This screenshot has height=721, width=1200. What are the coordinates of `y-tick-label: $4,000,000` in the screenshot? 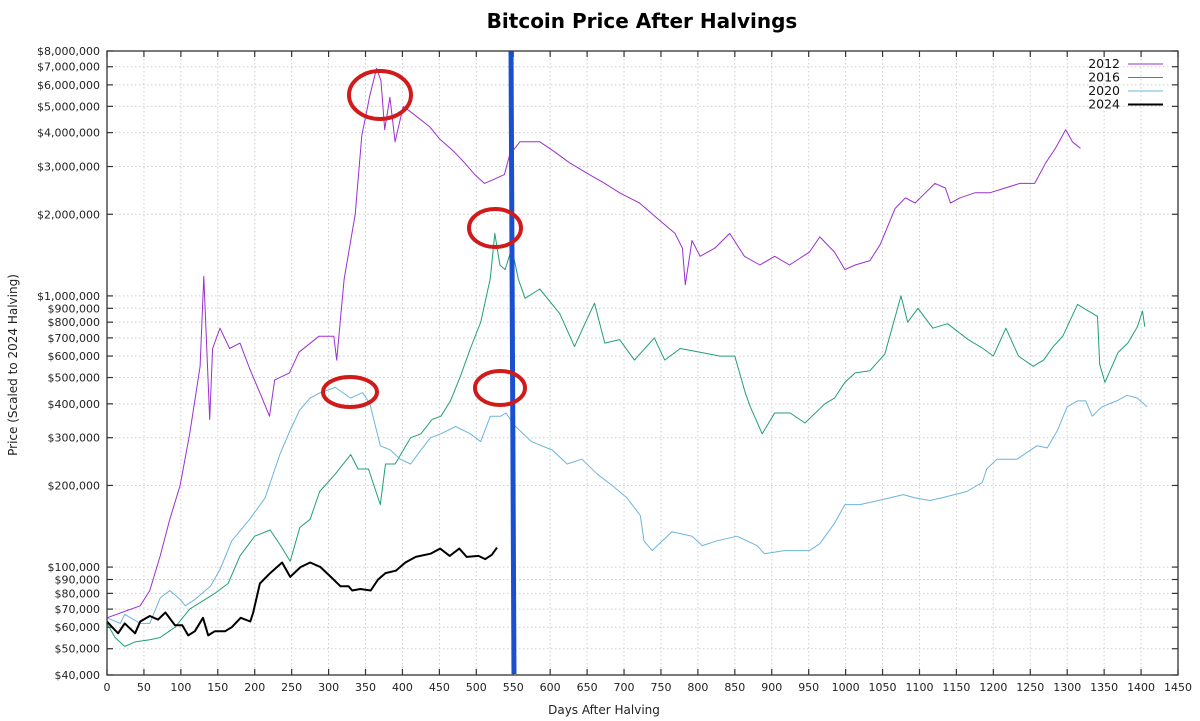 It's located at (68, 133).